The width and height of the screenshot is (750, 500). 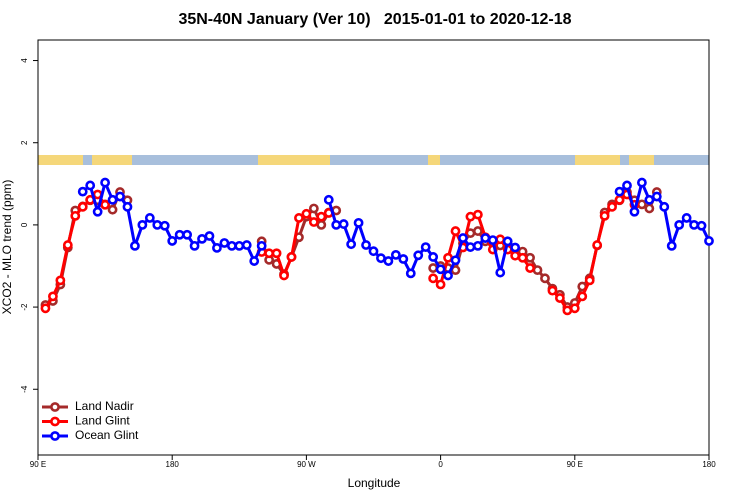 I want to click on y-axis-label: XCO2 - MLO trend (ppm), so click(x=7, y=247).